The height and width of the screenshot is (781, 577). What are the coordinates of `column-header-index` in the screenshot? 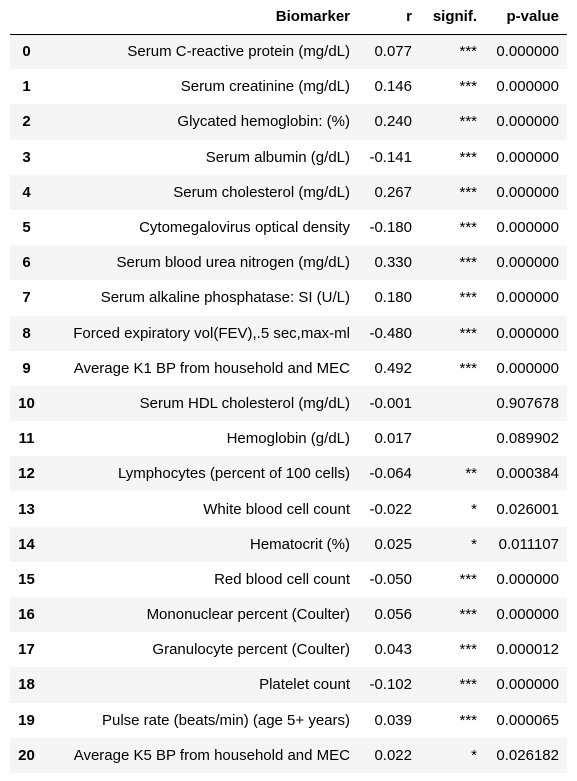 It's located at (26, 17).